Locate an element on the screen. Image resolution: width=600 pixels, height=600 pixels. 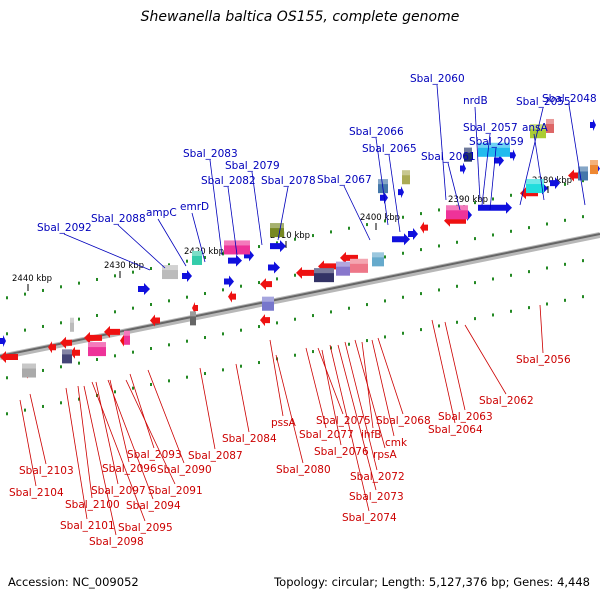
upper-gene-label: Sbal_2067 is located at coordinates (344, 180).